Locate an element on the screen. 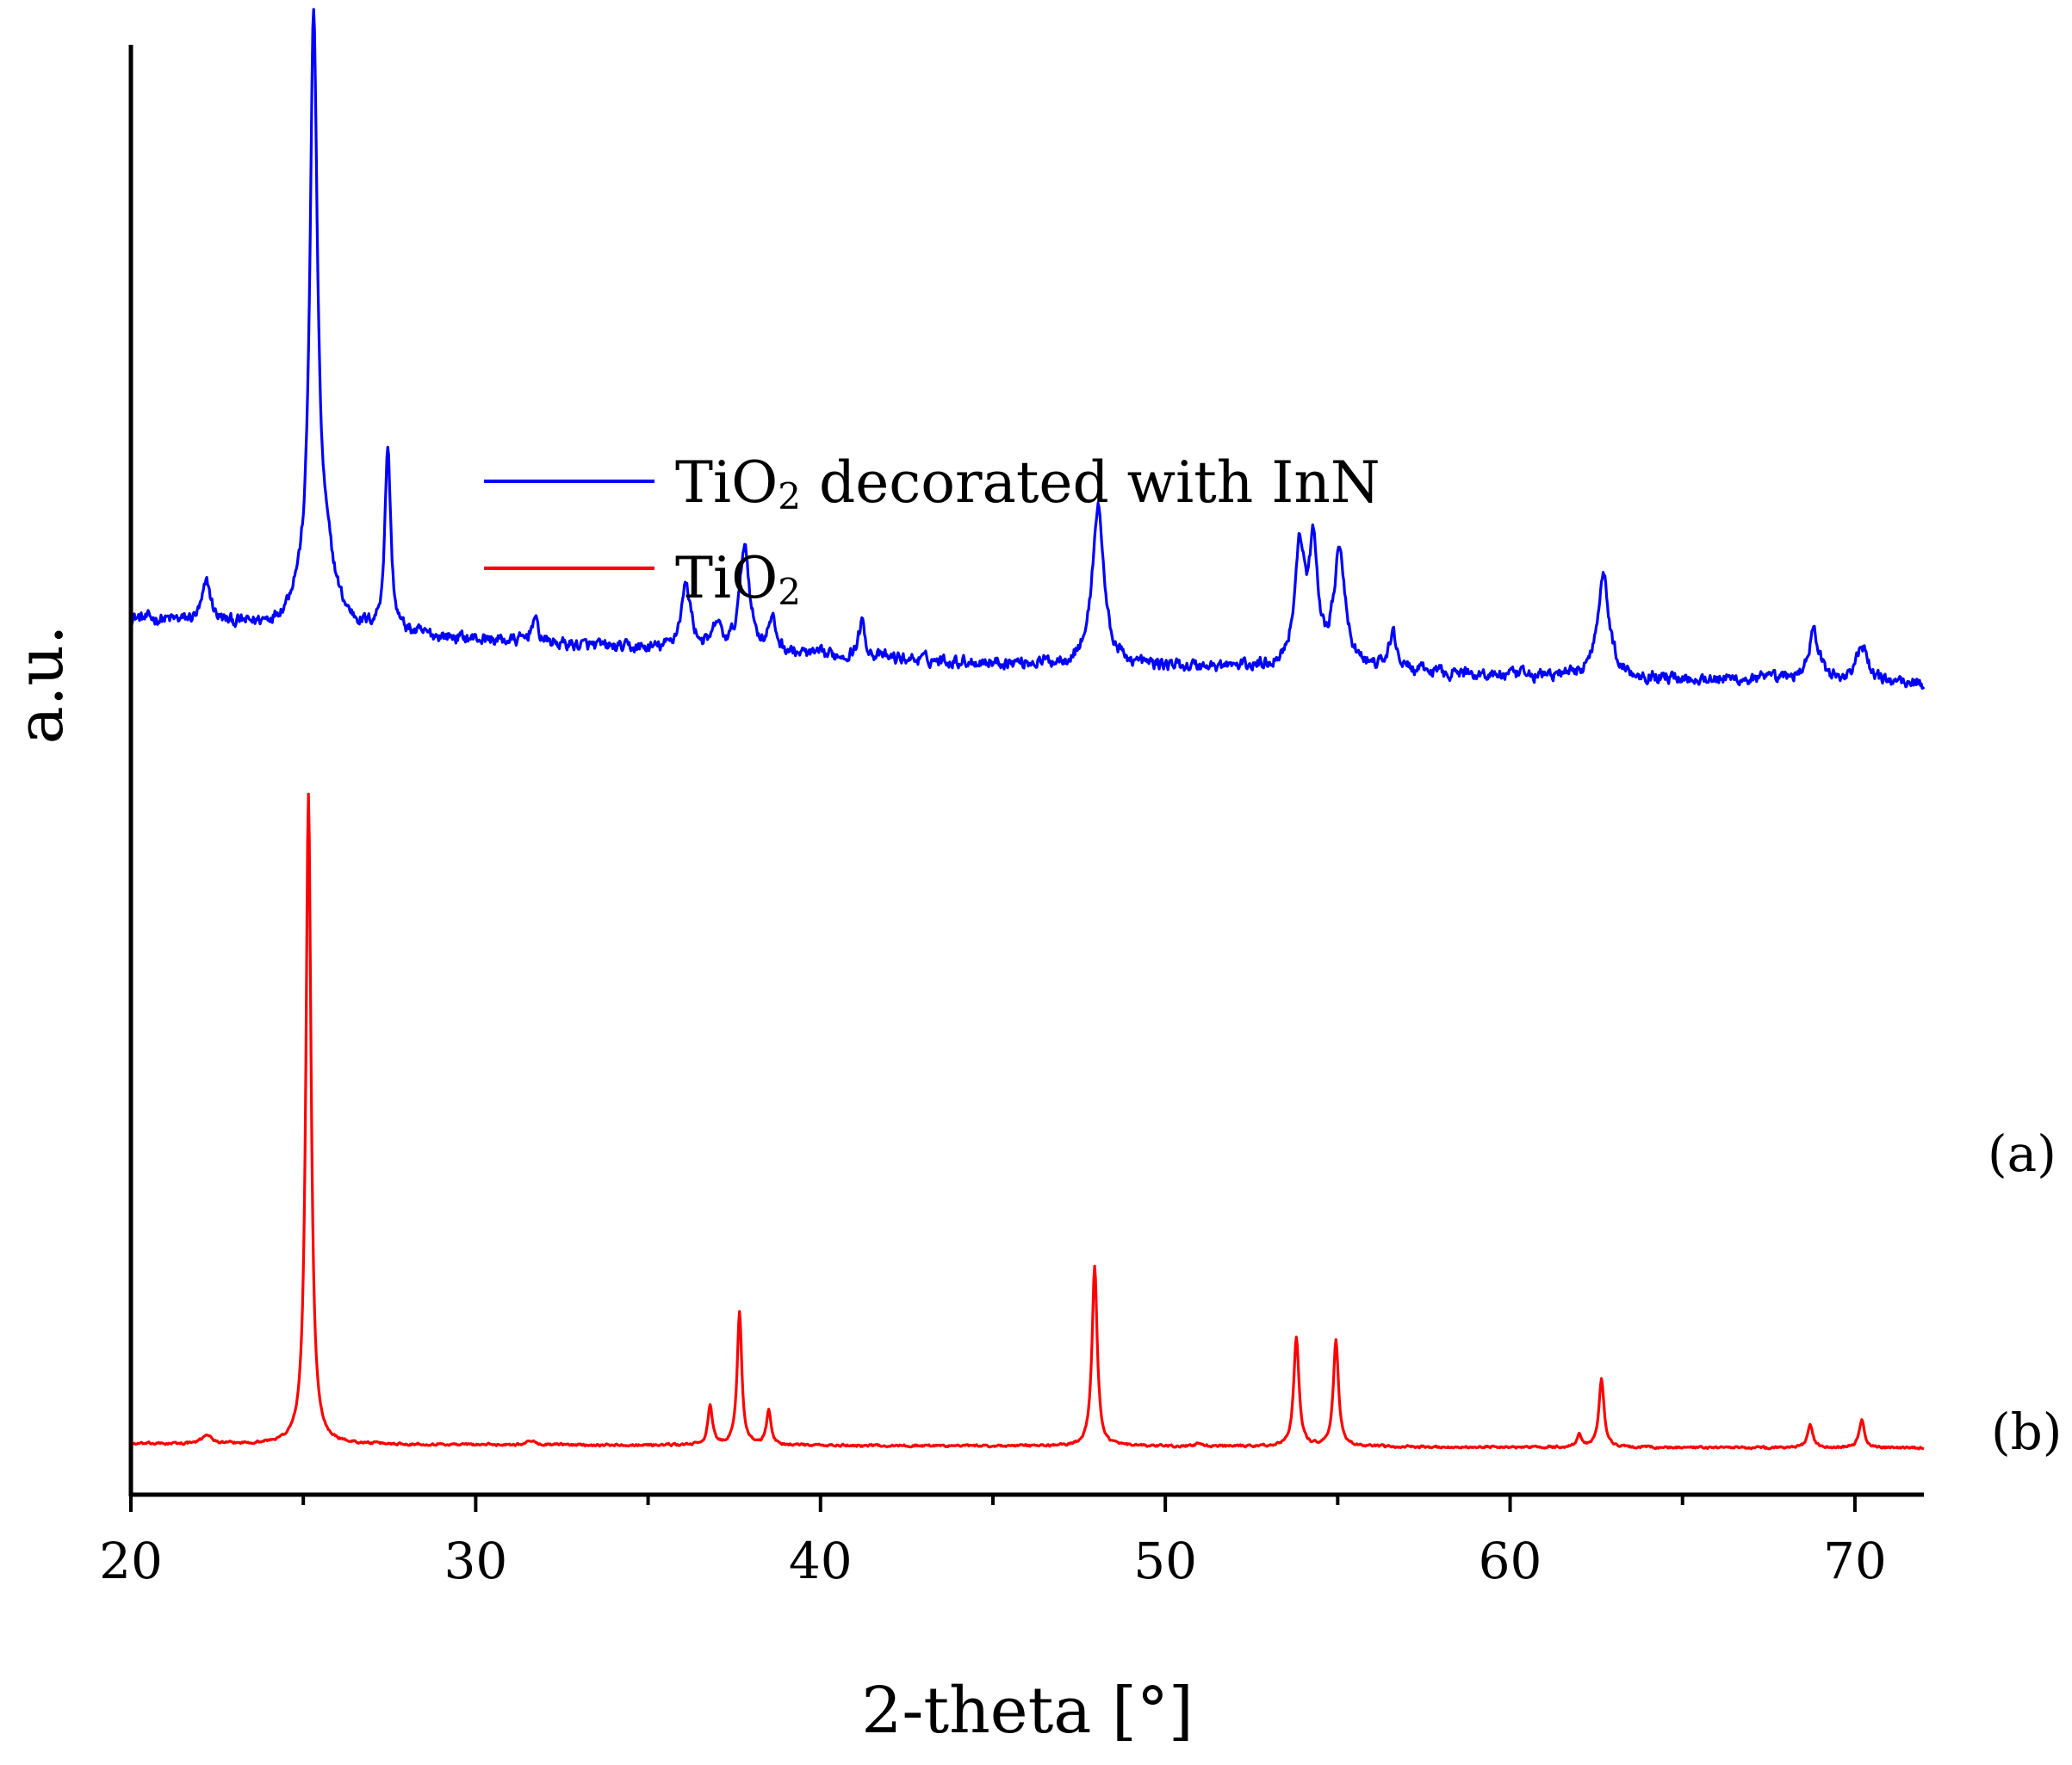 The image size is (2072, 1765). x-tick-label-70: 70 is located at coordinates (1855, 1561).